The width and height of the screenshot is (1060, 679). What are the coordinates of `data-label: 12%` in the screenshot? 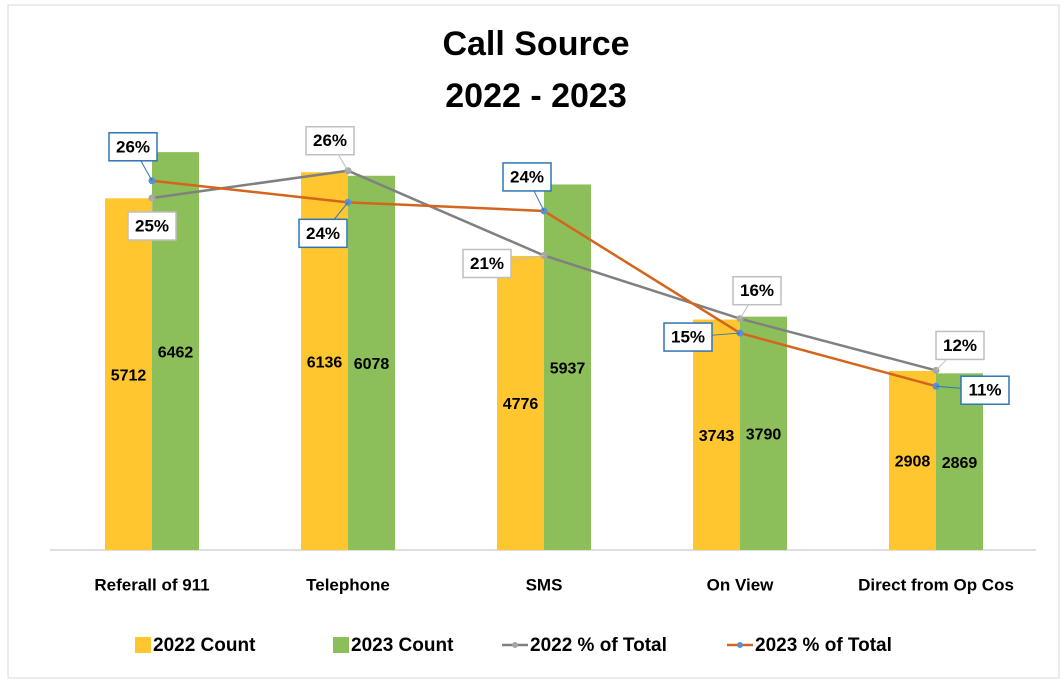 It's located at (960, 345).